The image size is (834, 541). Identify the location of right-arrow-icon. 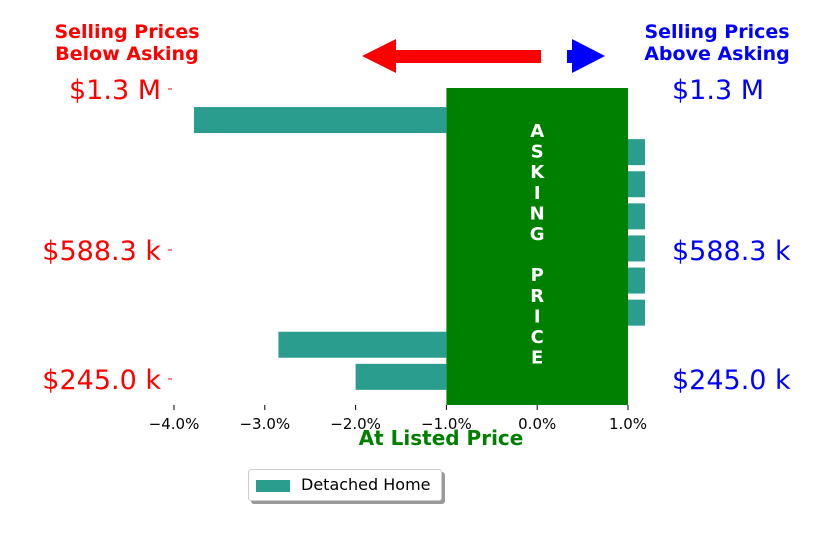
(586, 56).